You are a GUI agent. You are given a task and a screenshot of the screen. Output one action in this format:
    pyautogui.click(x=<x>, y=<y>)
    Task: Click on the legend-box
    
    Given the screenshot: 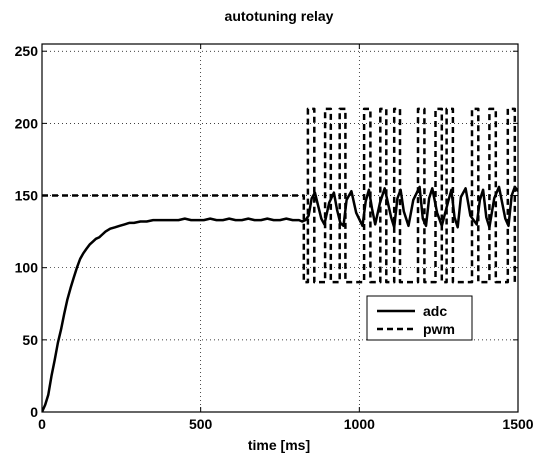 What is the action you would take?
    pyautogui.click(x=419, y=318)
    